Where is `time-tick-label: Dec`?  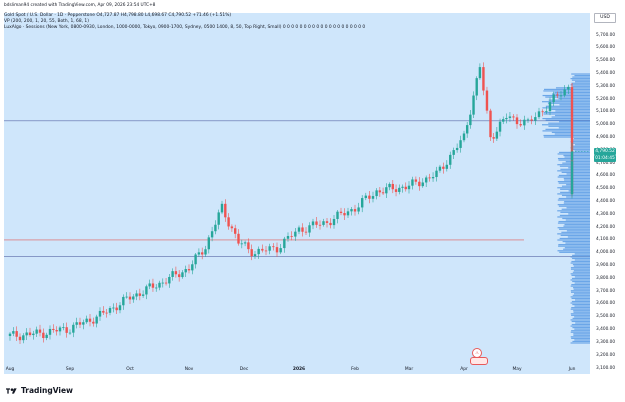 time-tick-label: Dec is located at coordinates (244, 369).